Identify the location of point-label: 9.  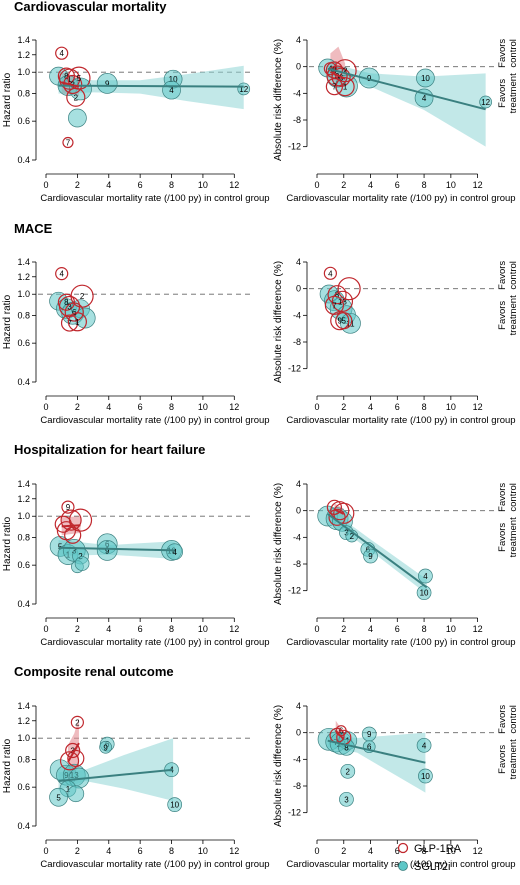
(68, 507).